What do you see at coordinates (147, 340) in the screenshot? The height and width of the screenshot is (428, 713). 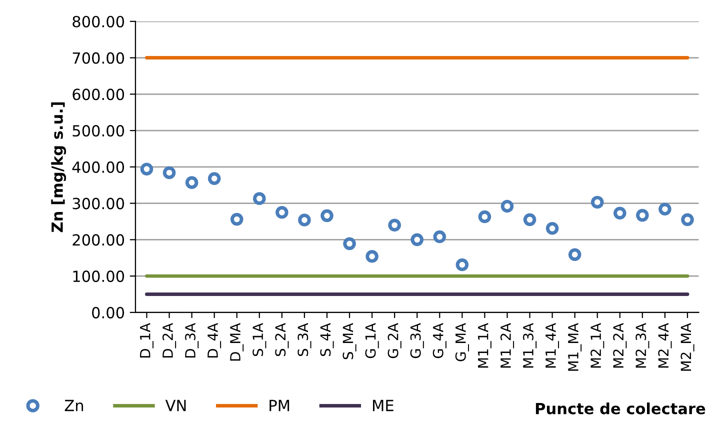 I see `x-tick-label: D_1A` at bounding box center [147, 340].